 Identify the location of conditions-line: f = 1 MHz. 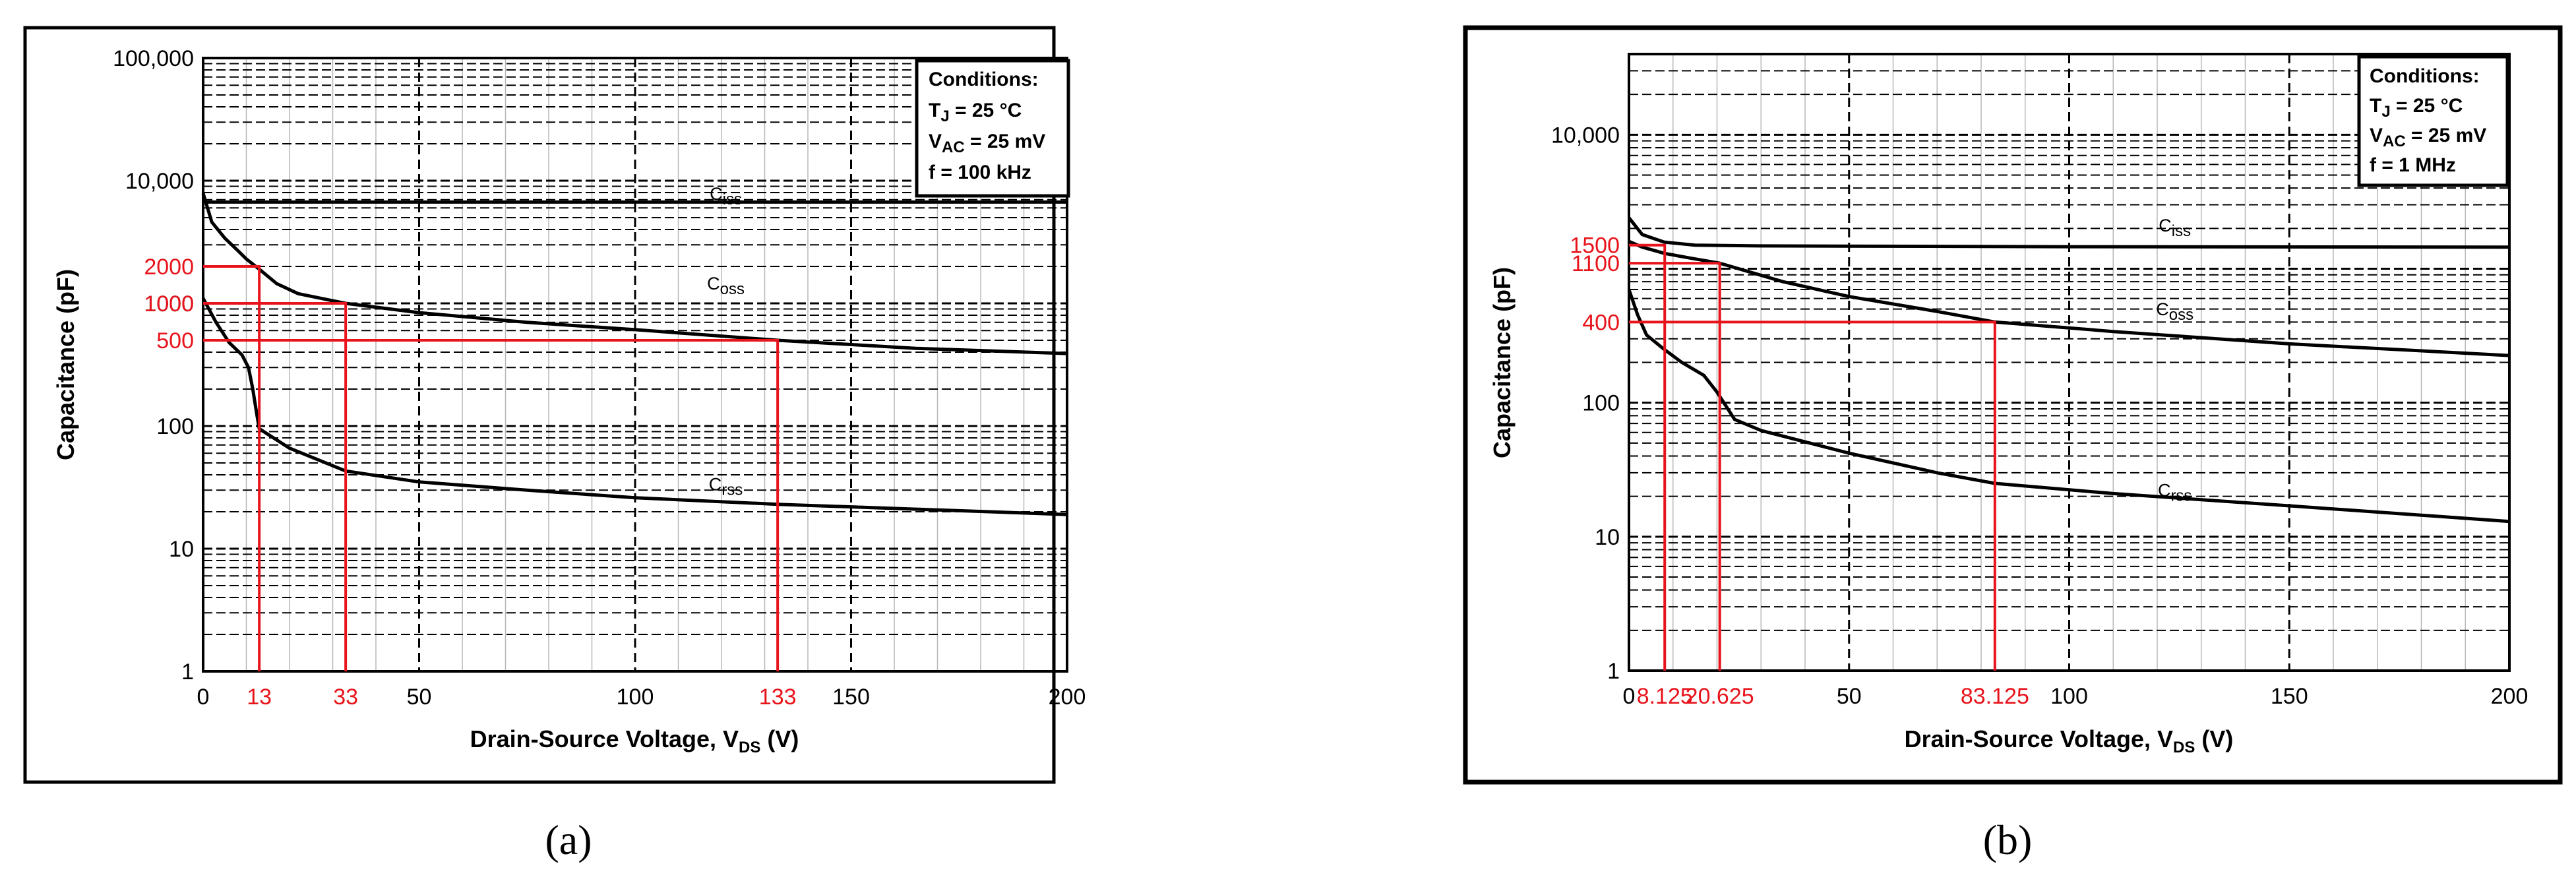
(2413, 165).